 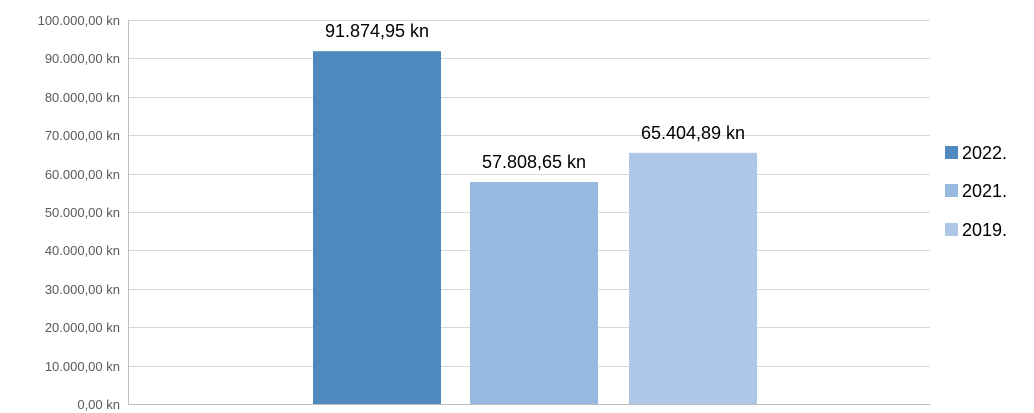 What do you see at coordinates (984, 230) in the screenshot?
I see `legend-label: 2019.` at bounding box center [984, 230].